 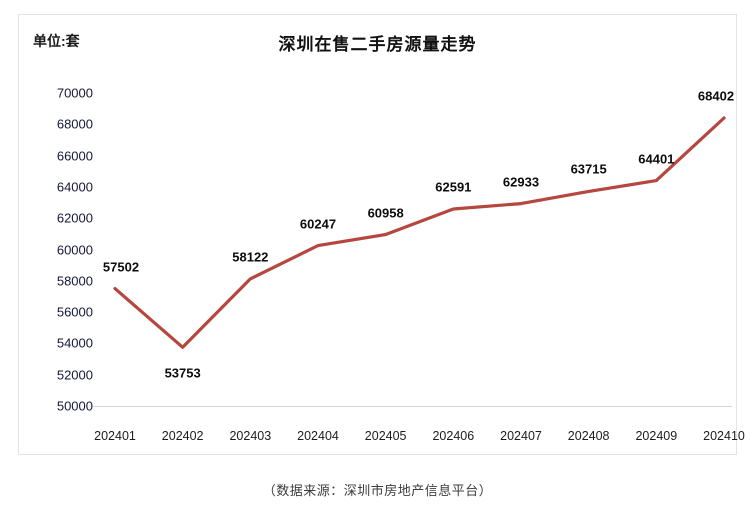 I want to click on y-axis-tick-label: 64000, so click(x=74, y=187).